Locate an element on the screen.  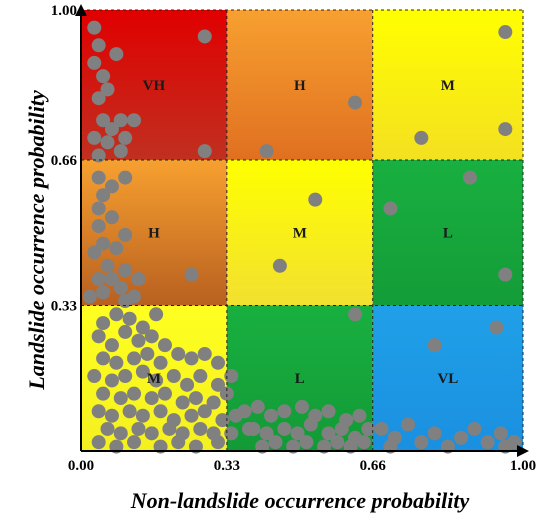
x-axis-title: Non-landslide occurrence probability is located at coordinates (300, 500).